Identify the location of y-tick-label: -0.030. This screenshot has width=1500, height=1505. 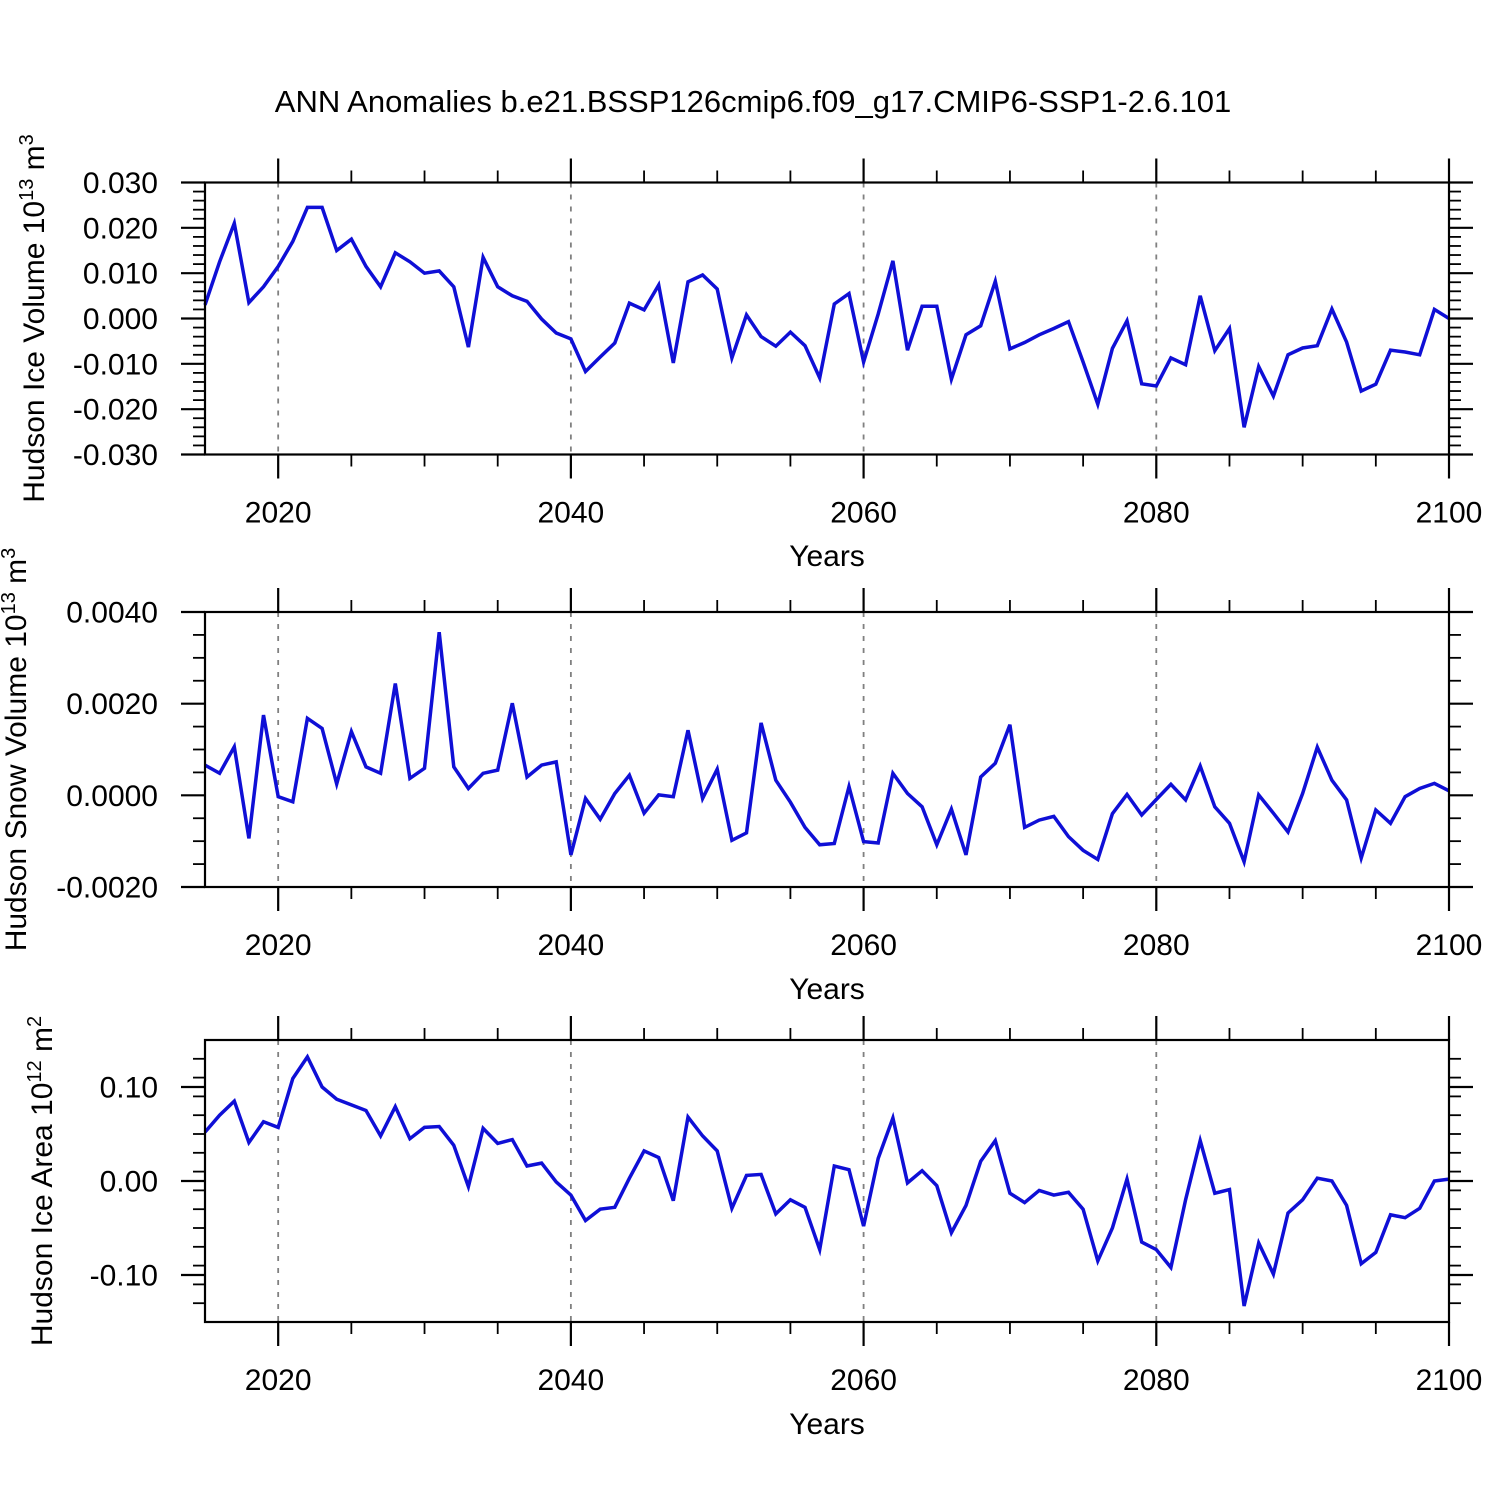
(115, 455).